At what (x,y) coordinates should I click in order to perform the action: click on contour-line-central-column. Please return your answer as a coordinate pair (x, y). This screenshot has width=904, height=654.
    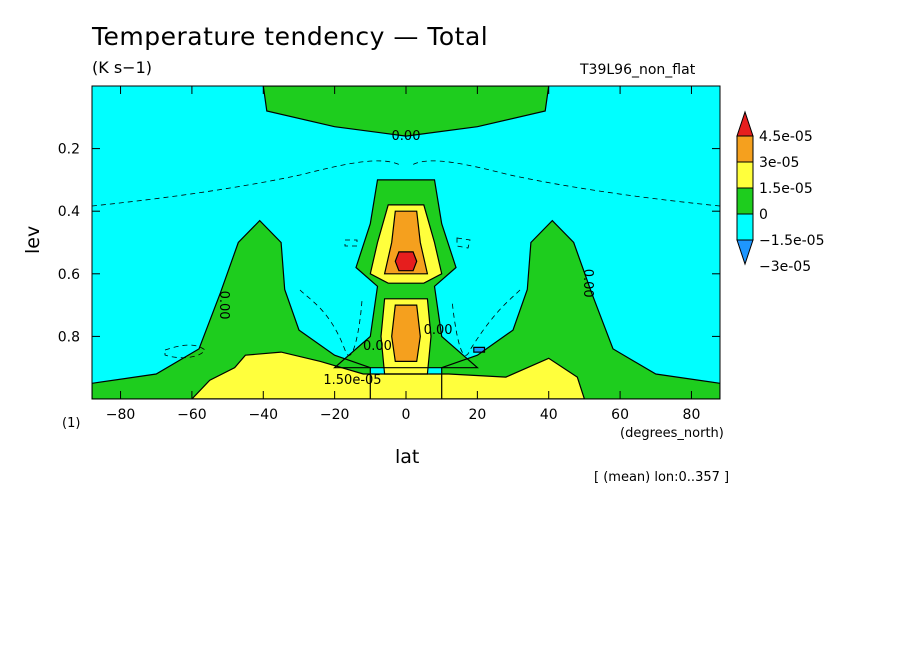
    Looking at the image, I should click on (406, 274).